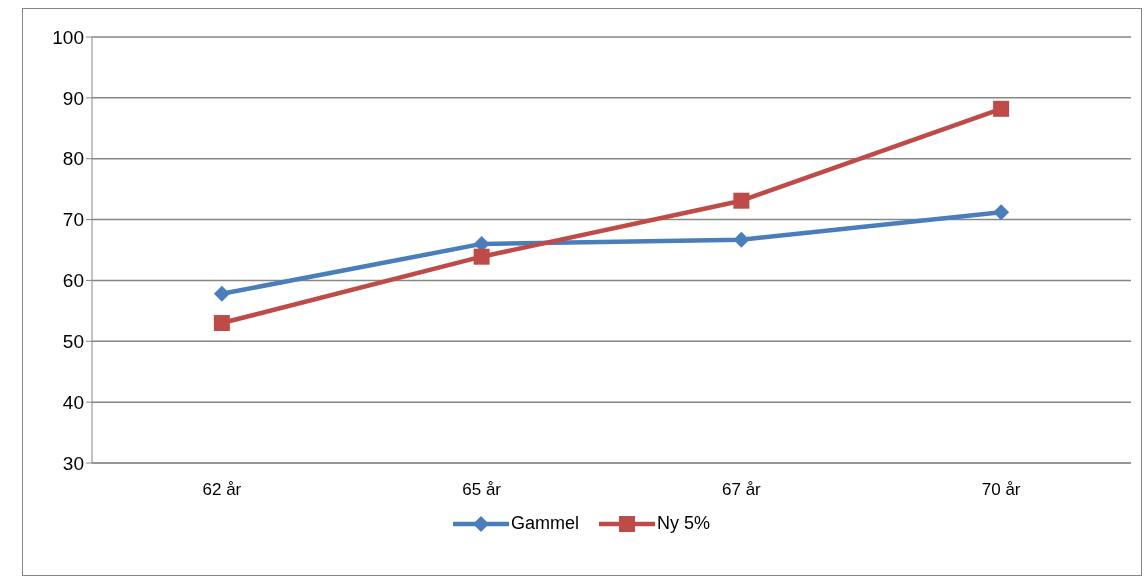 The image size is (1147, 584). What do you see at coordinates (73, 98) in the screenshot?
I see `y-tick-label: 90` at bounding box center [73, 98].